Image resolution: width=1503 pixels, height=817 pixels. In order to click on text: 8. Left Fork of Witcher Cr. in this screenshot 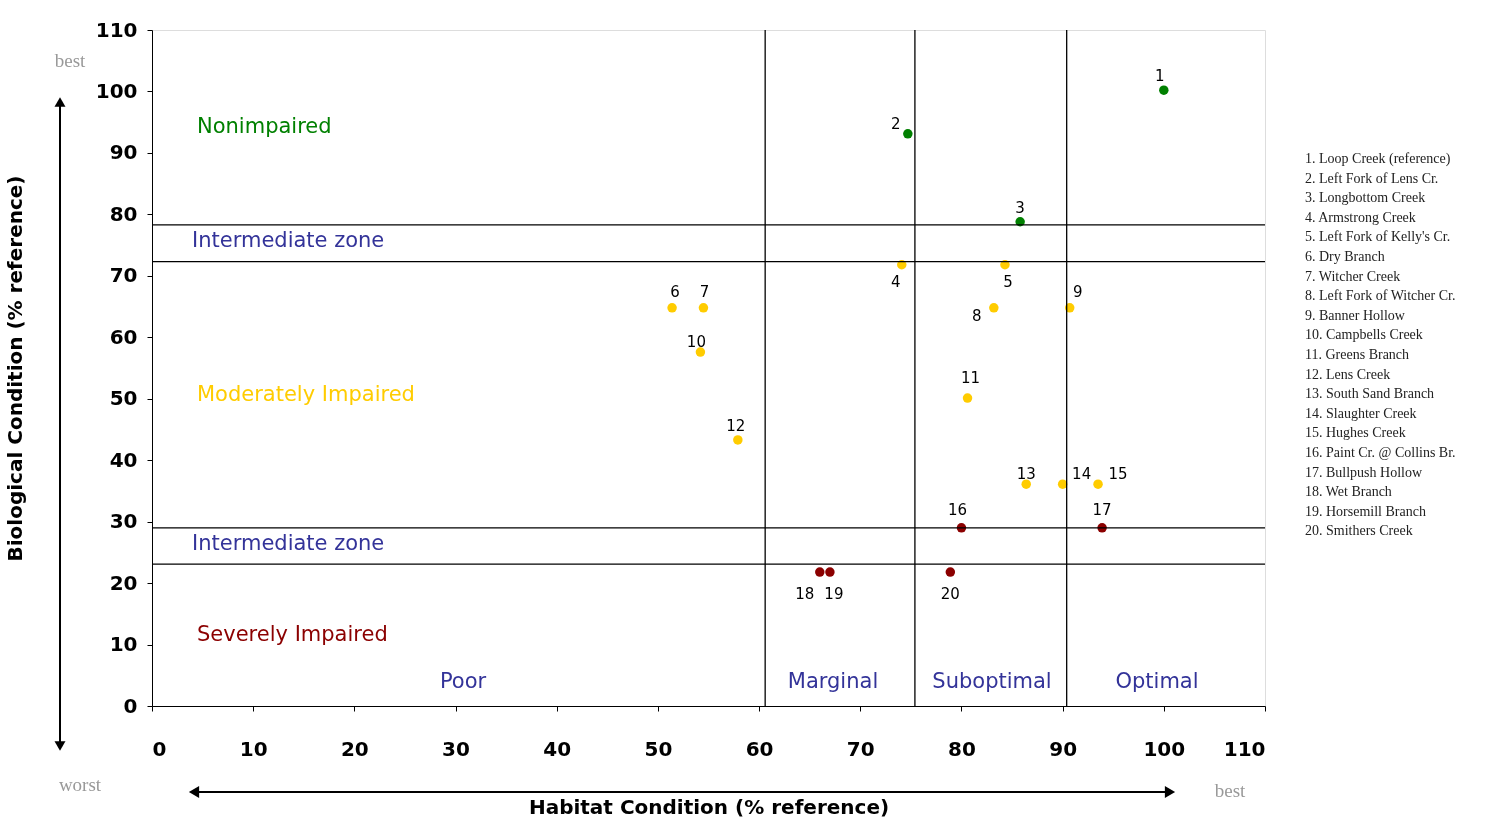, I will do `click(1380, 296)`.